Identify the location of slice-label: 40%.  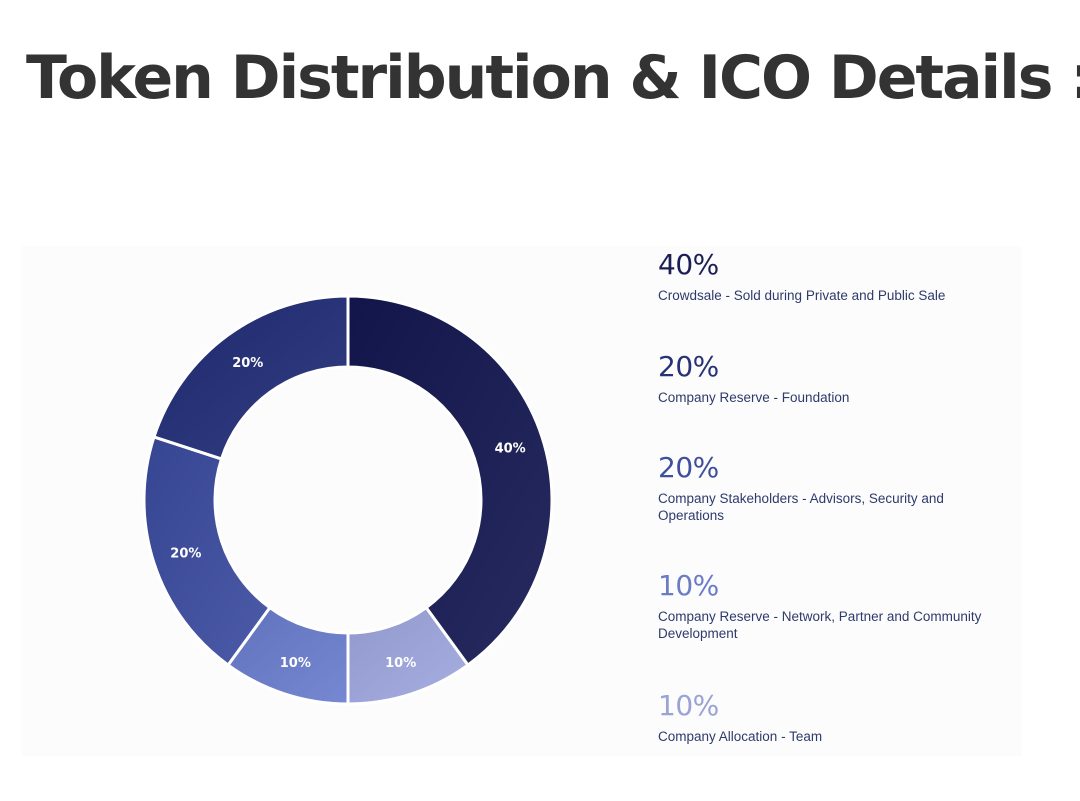
(510, 448).